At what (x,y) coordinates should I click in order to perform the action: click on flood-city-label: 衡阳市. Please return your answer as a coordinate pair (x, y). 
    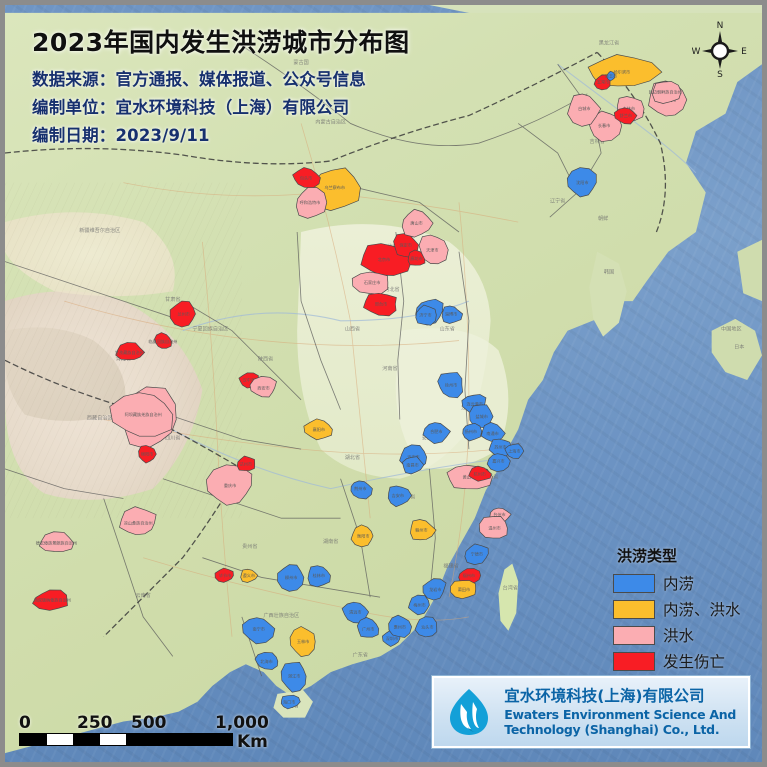
    Looking at the image, I should click on (363, 536).